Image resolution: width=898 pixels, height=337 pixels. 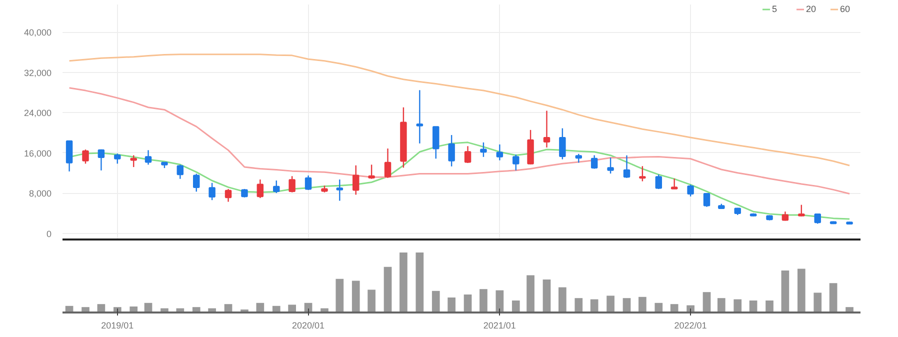 I want to click on x-tick-label: 2019/01, so click(x=117, y=325).